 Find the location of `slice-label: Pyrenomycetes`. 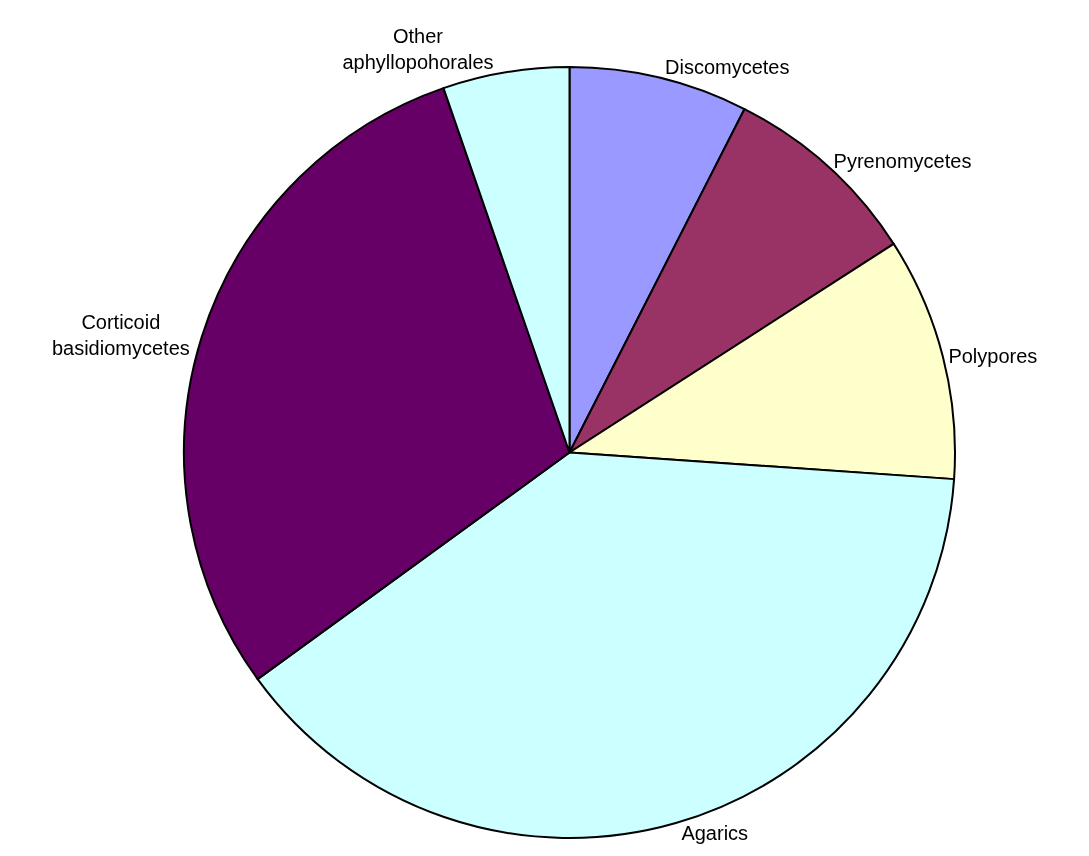

slice-label: Pyrenomycetes is located at coordinates (902, 160).